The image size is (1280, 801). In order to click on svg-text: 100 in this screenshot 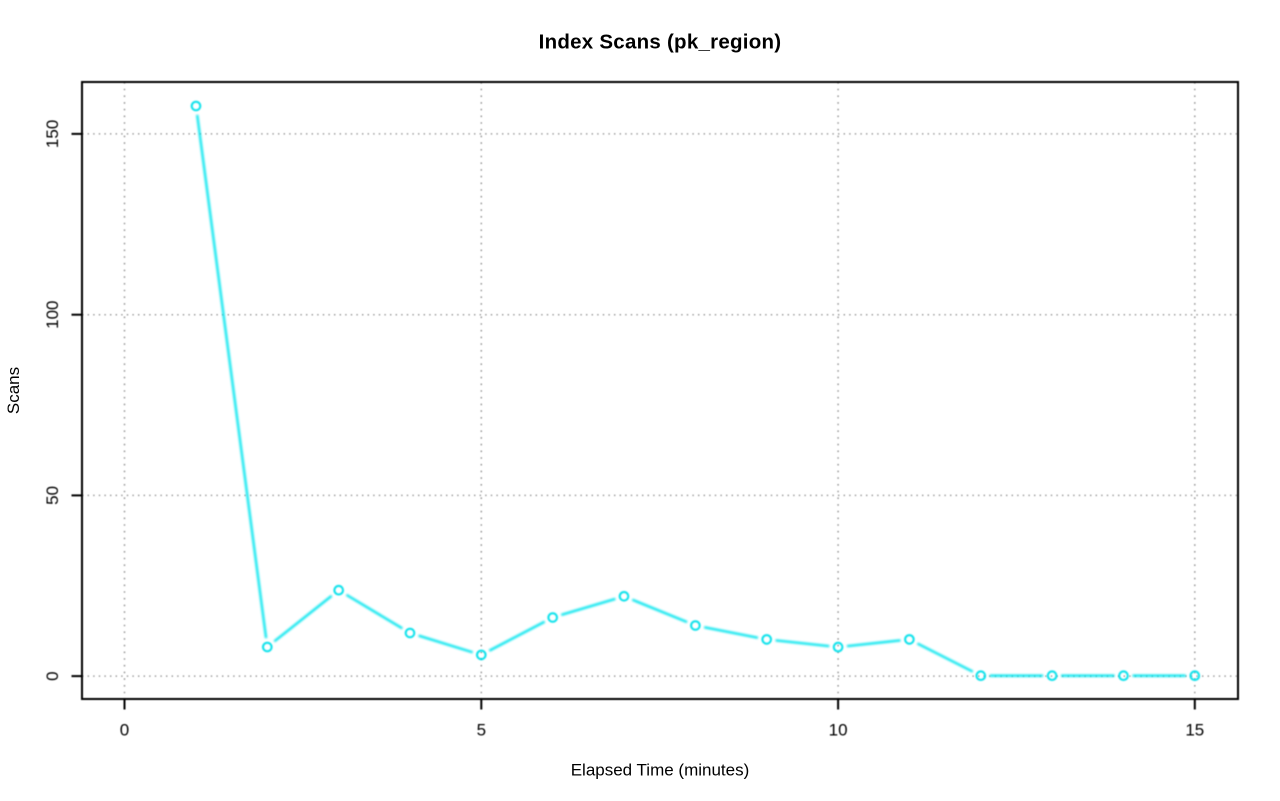, I will do `click(52, 315)`.